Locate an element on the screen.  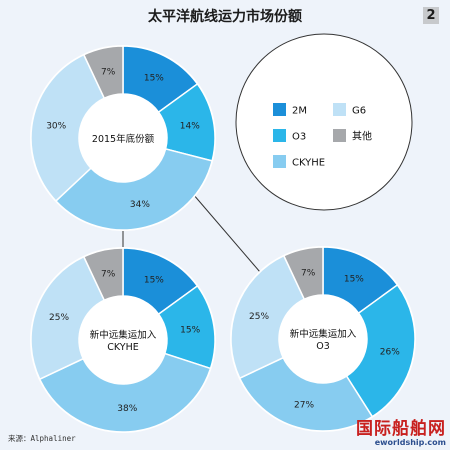
legend-label-o3: O3 is located at coordinates (299, 137).